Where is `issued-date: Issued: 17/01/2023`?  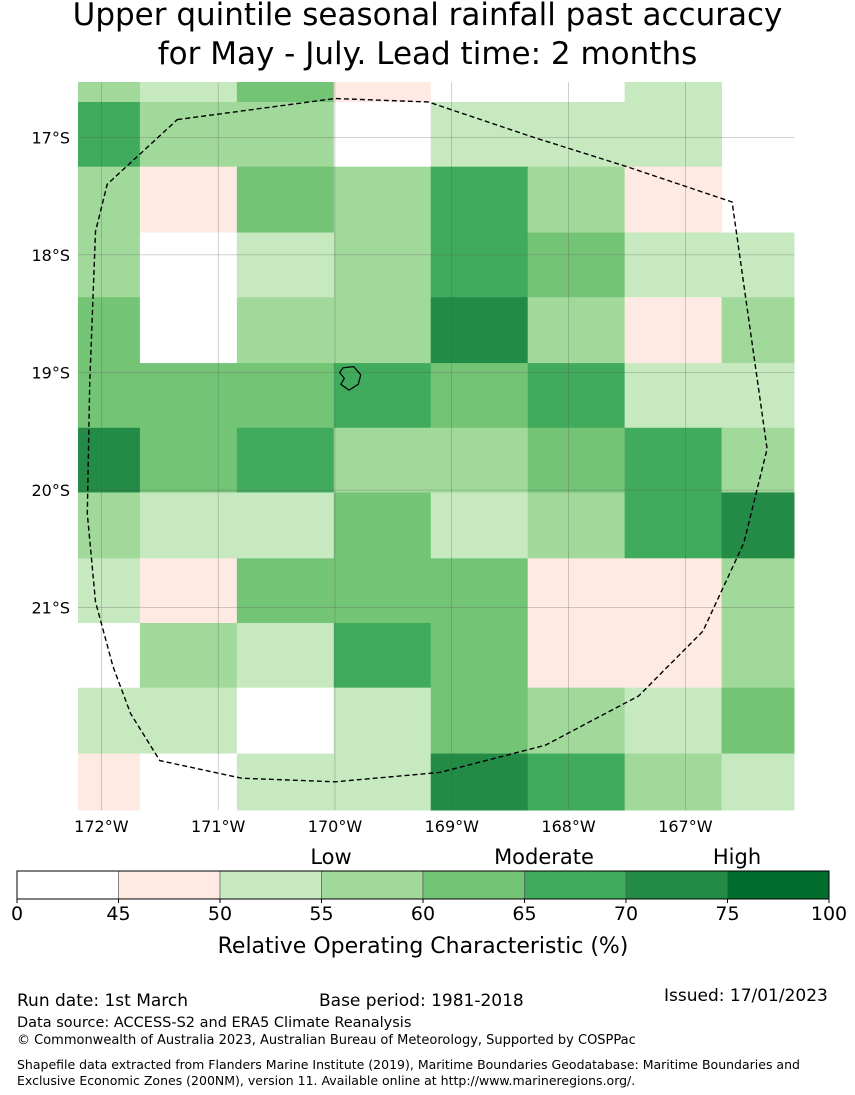
issued-date: Issued: 17/01/2023 is located at coordinates (746, 996).